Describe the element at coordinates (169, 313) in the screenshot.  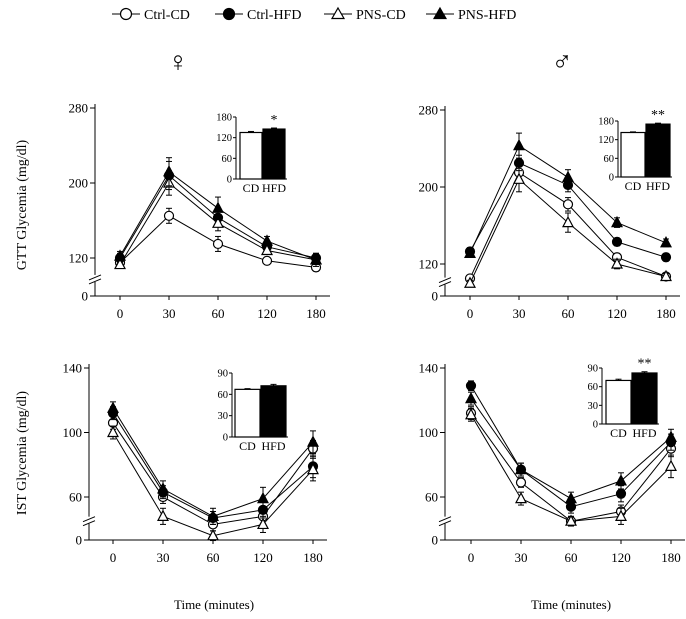
I see `x-tick-label: 30` at that location.